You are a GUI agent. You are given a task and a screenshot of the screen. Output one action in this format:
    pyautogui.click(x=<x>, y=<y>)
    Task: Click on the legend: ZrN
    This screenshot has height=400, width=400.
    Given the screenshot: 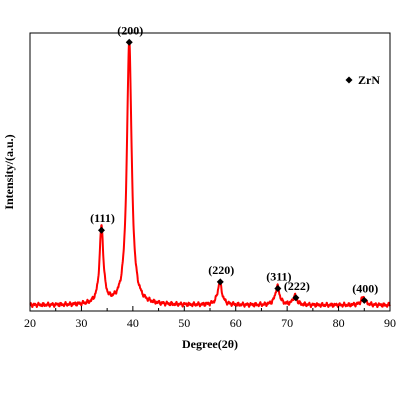 What is the action you would take?
    pyautogui.click(x=362, y=80)
    